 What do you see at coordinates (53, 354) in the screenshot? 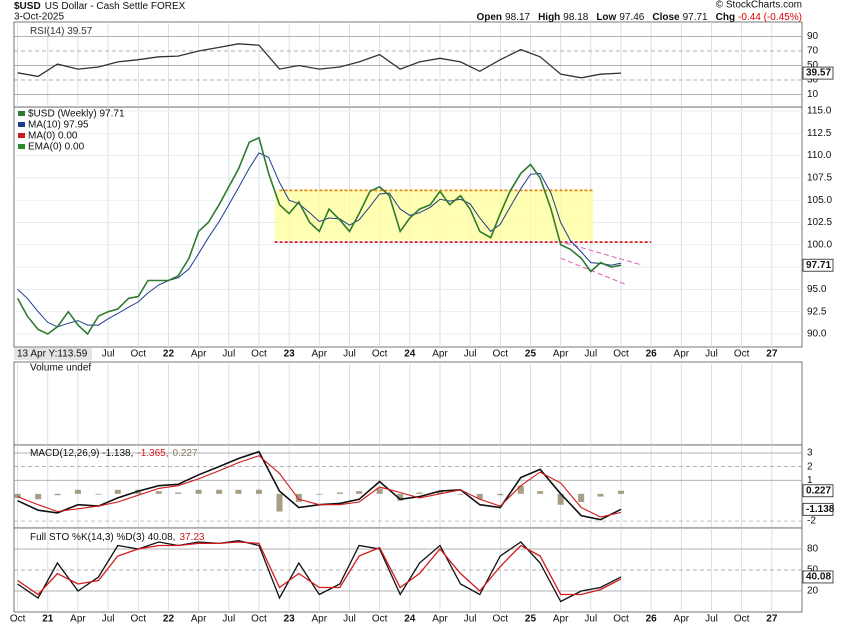
I see `cursor-box` at bounding box center [53, 354].